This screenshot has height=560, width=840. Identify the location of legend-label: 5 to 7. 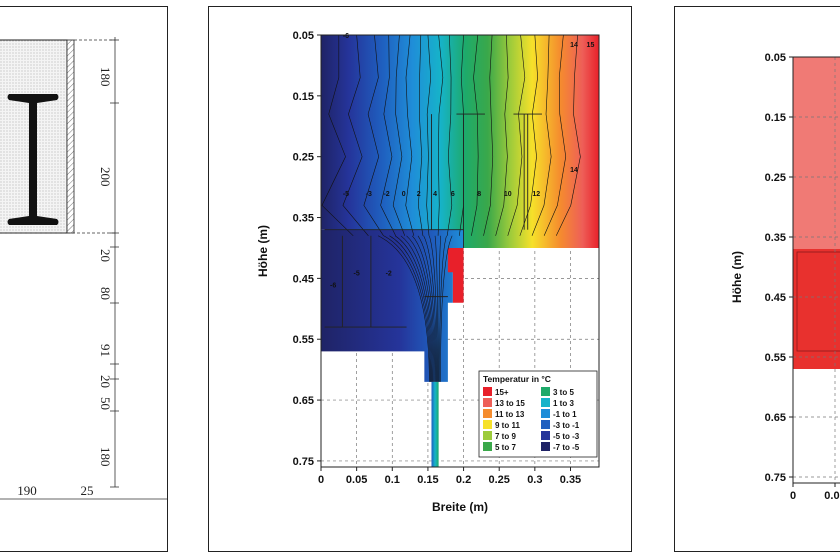
(505, 447).